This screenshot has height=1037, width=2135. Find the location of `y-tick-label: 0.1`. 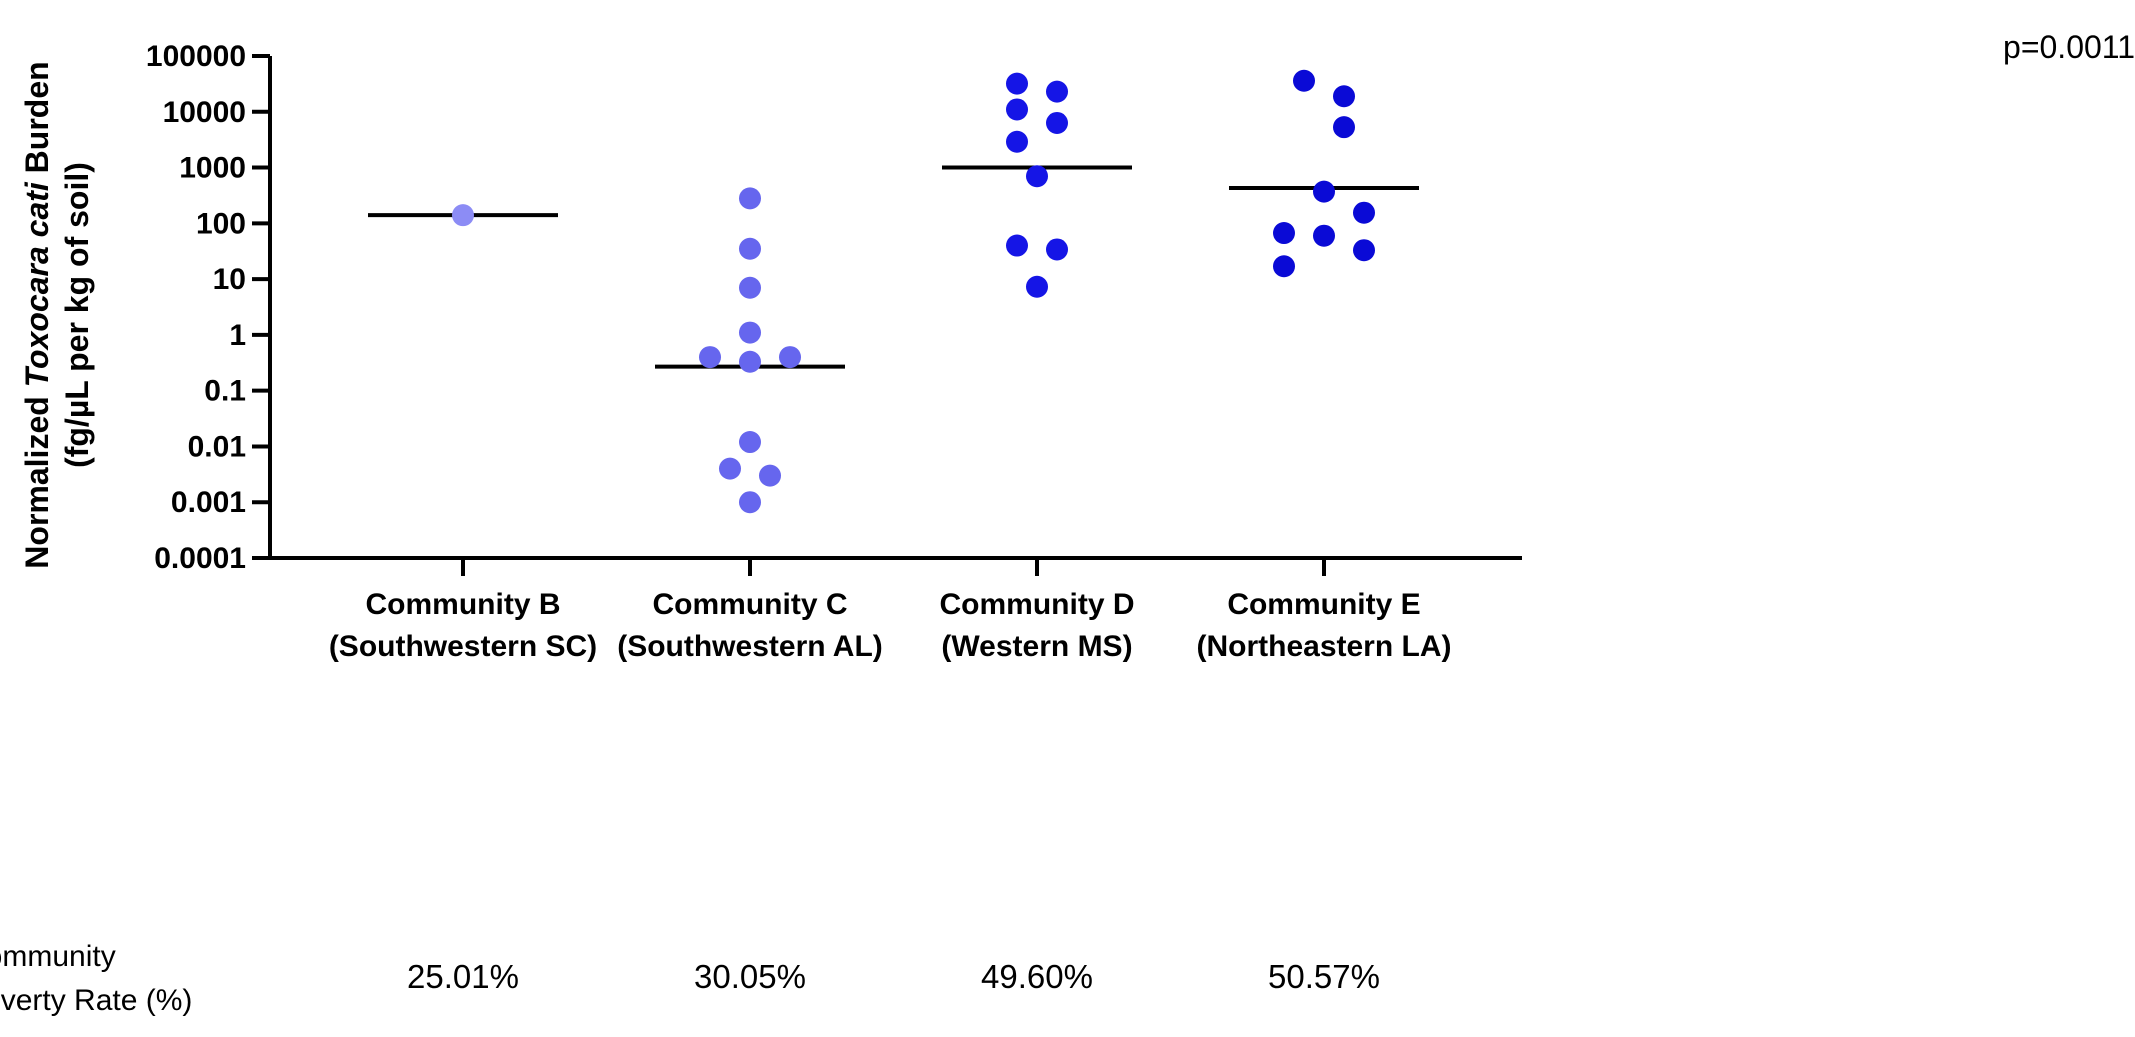

y-tick-label: 0.1 is located at coordinates (225, 391).